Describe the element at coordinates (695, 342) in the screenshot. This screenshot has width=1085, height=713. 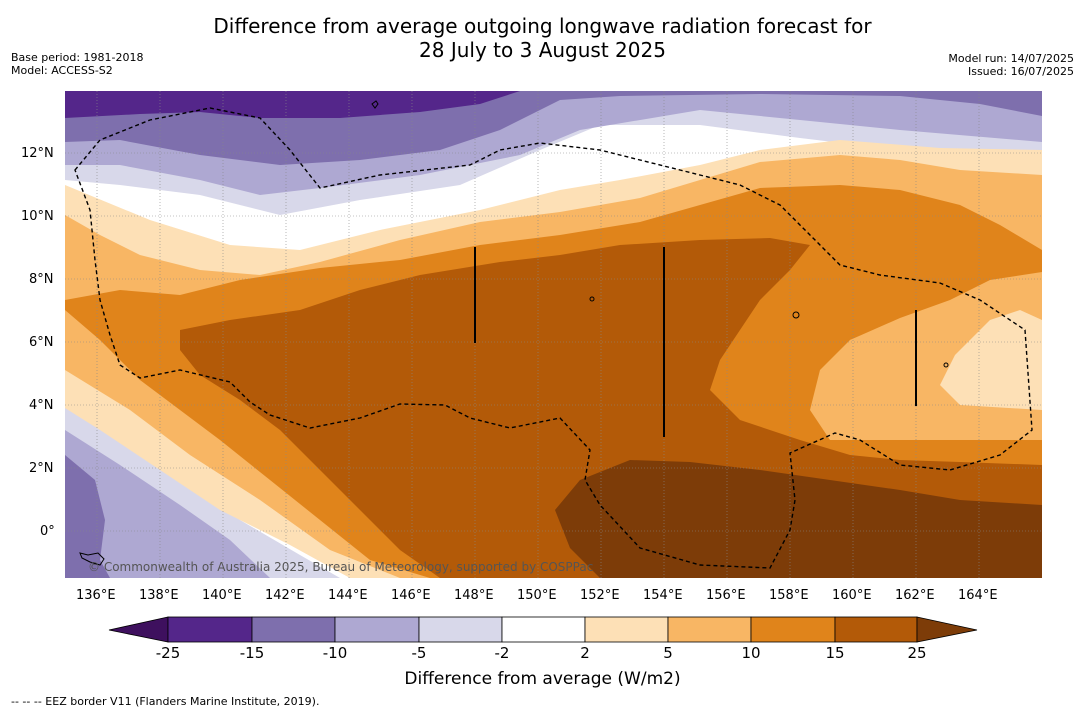
I see `marker-lines` at that location.